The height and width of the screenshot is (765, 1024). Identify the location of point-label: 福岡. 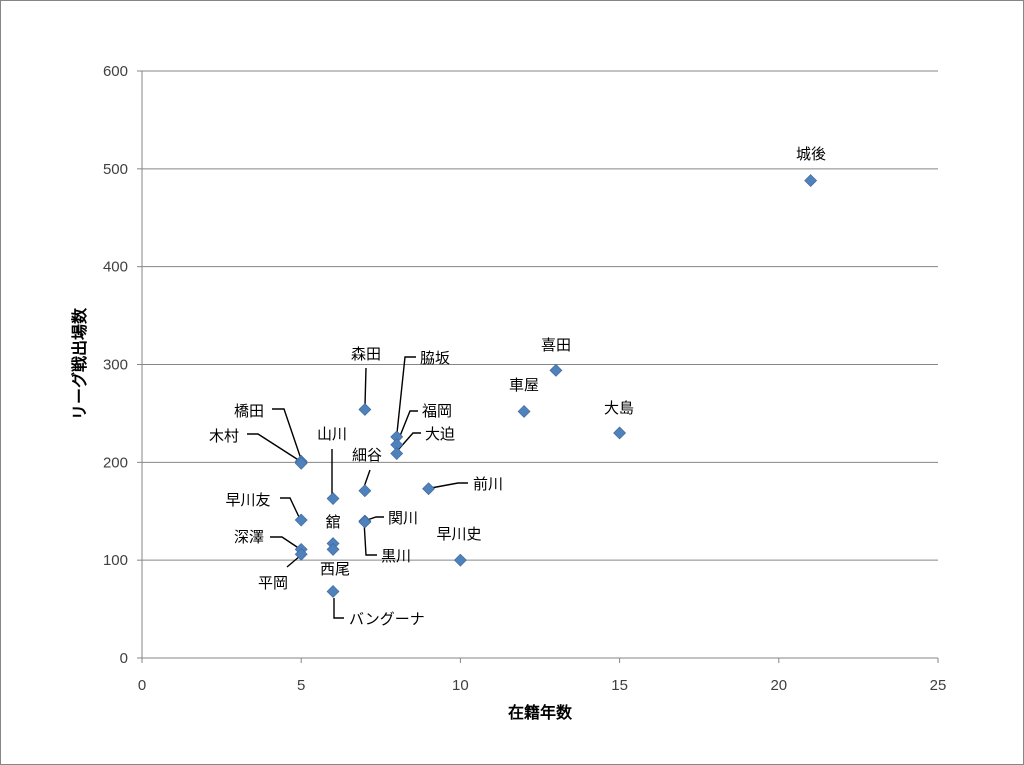
(437, 411).